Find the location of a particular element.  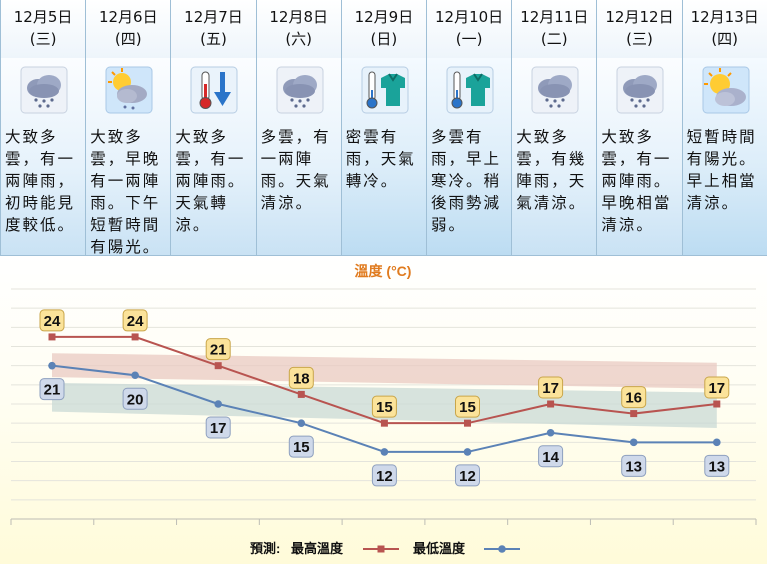

sun-cloud-icon is located at coordinates (726, 90).